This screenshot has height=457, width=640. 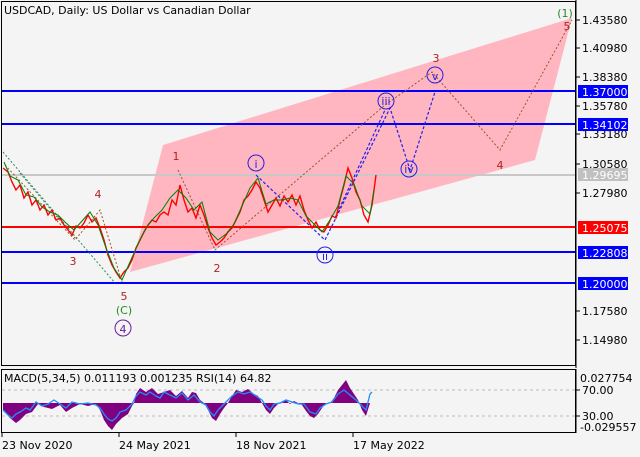 I want to click on wave-label-5-top: 5, so click(x=567, y=26).